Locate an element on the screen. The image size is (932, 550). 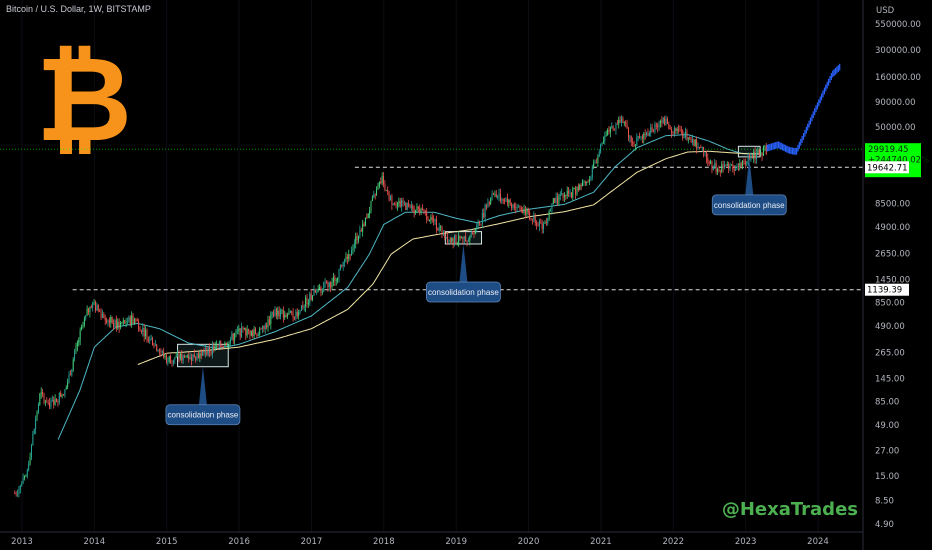
price-tick-label: 1450.00 is located at coordinates (892, 280).